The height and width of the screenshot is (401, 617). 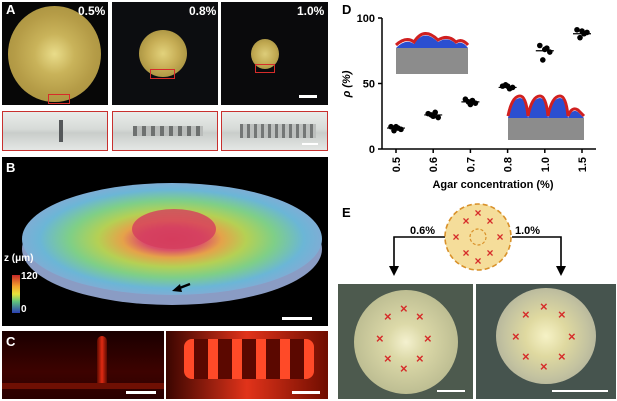 What do you see at coordinates (528, 231) in the screenshot?
I see `right-concentration-label: 1.0%` at bounding box center [528, 231].